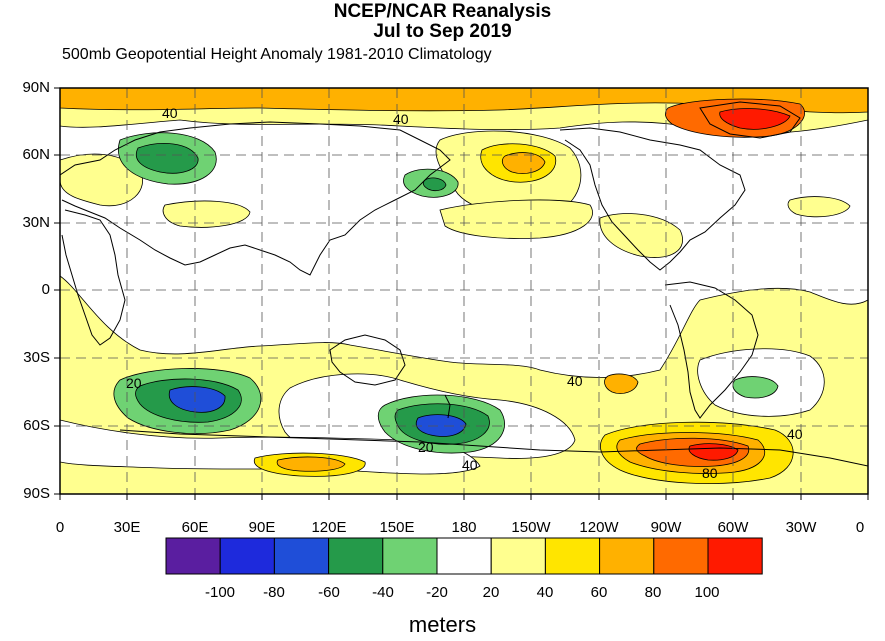  What do you see at coordinates (755, 387) in the screenshot?
I see `argentina-low` at bounding box center [755, 387].